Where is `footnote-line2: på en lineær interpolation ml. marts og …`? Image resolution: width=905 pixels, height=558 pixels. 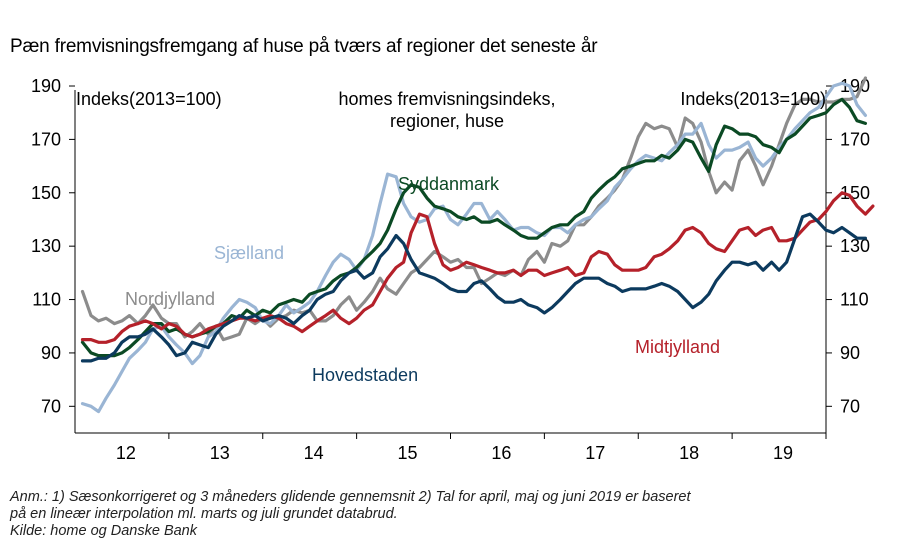 footnote-line2: på en lineær interpolation ml. marts og … is located at coordinates (204, 514).